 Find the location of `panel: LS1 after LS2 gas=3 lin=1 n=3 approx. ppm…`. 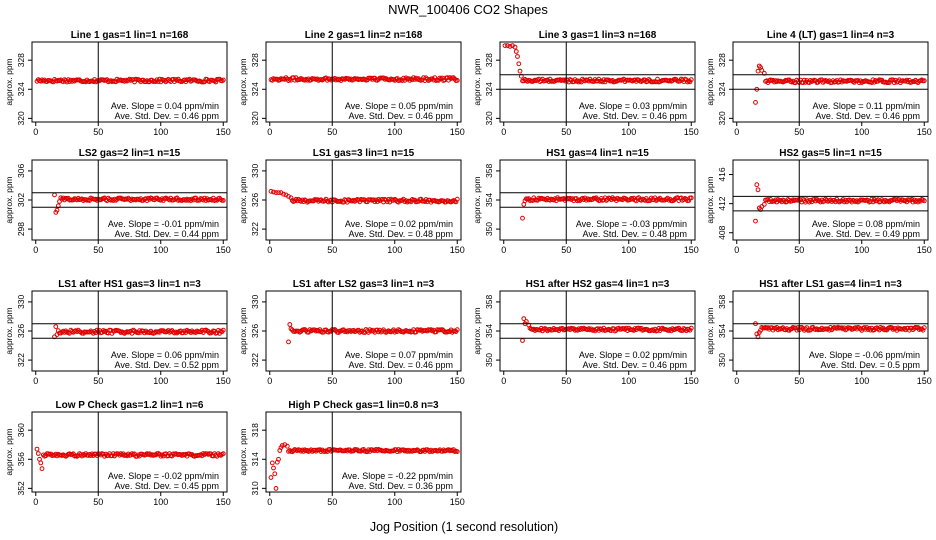

panel: LS1 after LS2 gas=3 lin=1 n=3 approx. ppm… is located at coordinates (351, 332).